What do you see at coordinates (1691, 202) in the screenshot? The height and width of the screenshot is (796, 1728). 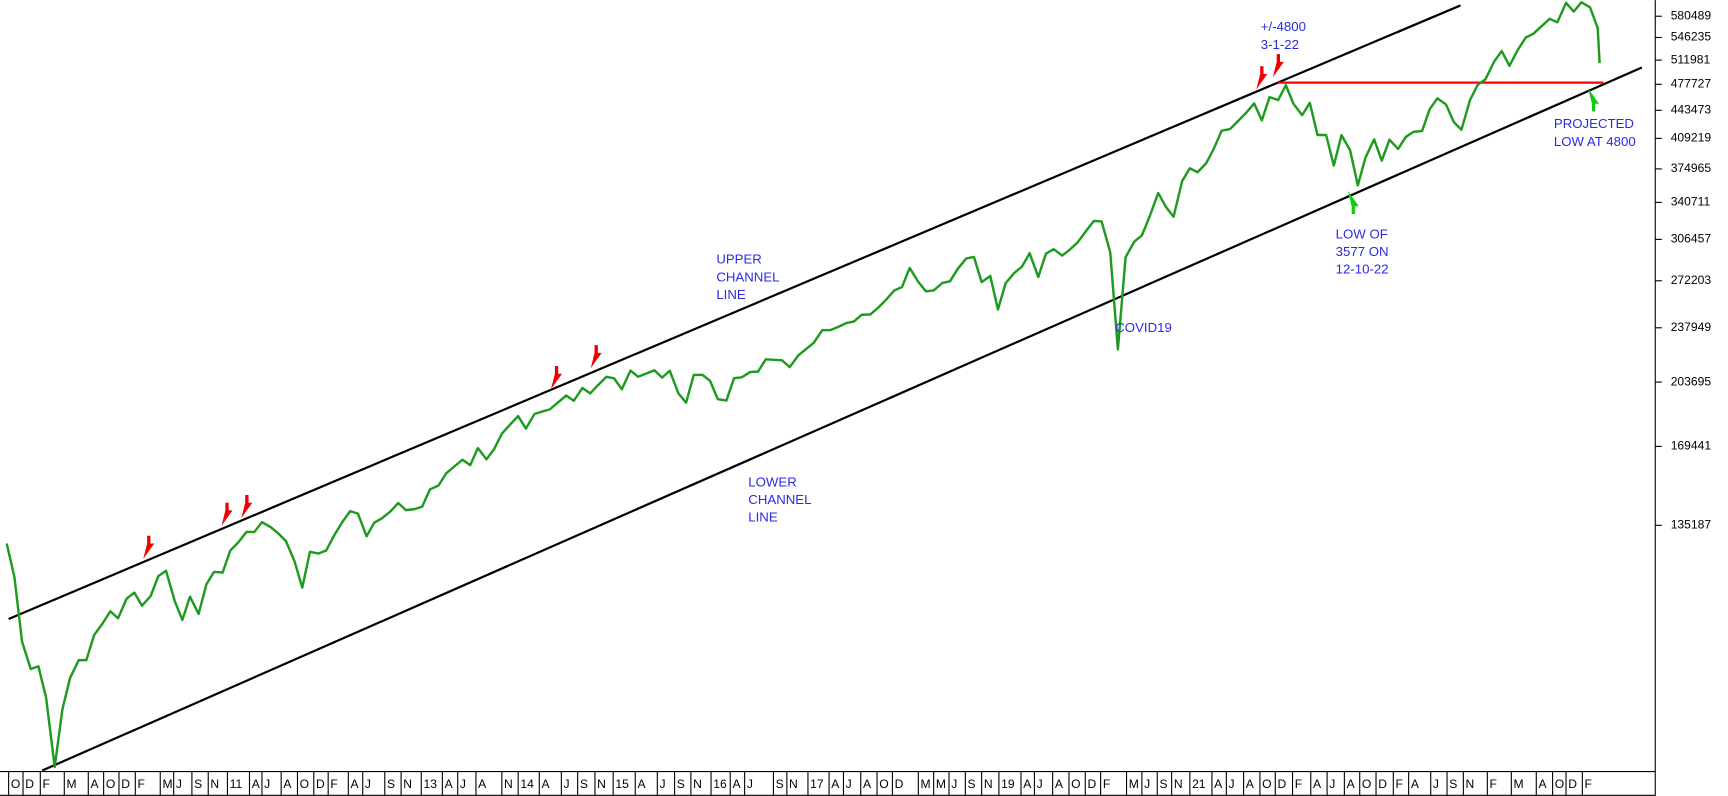 I see `y-tick-label: 340711` at bounding box center [1691, 202].